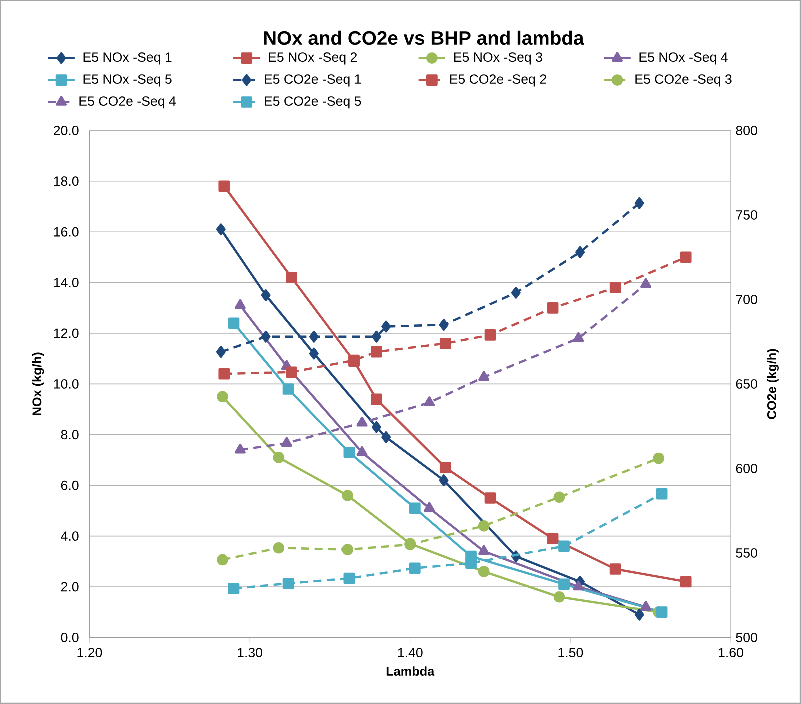 The image size is (801, 704). What do you see at coordinates (66, 232) in the screenshot?
I see `y-tick-label: 16.0` at bounding box center [66, 232].